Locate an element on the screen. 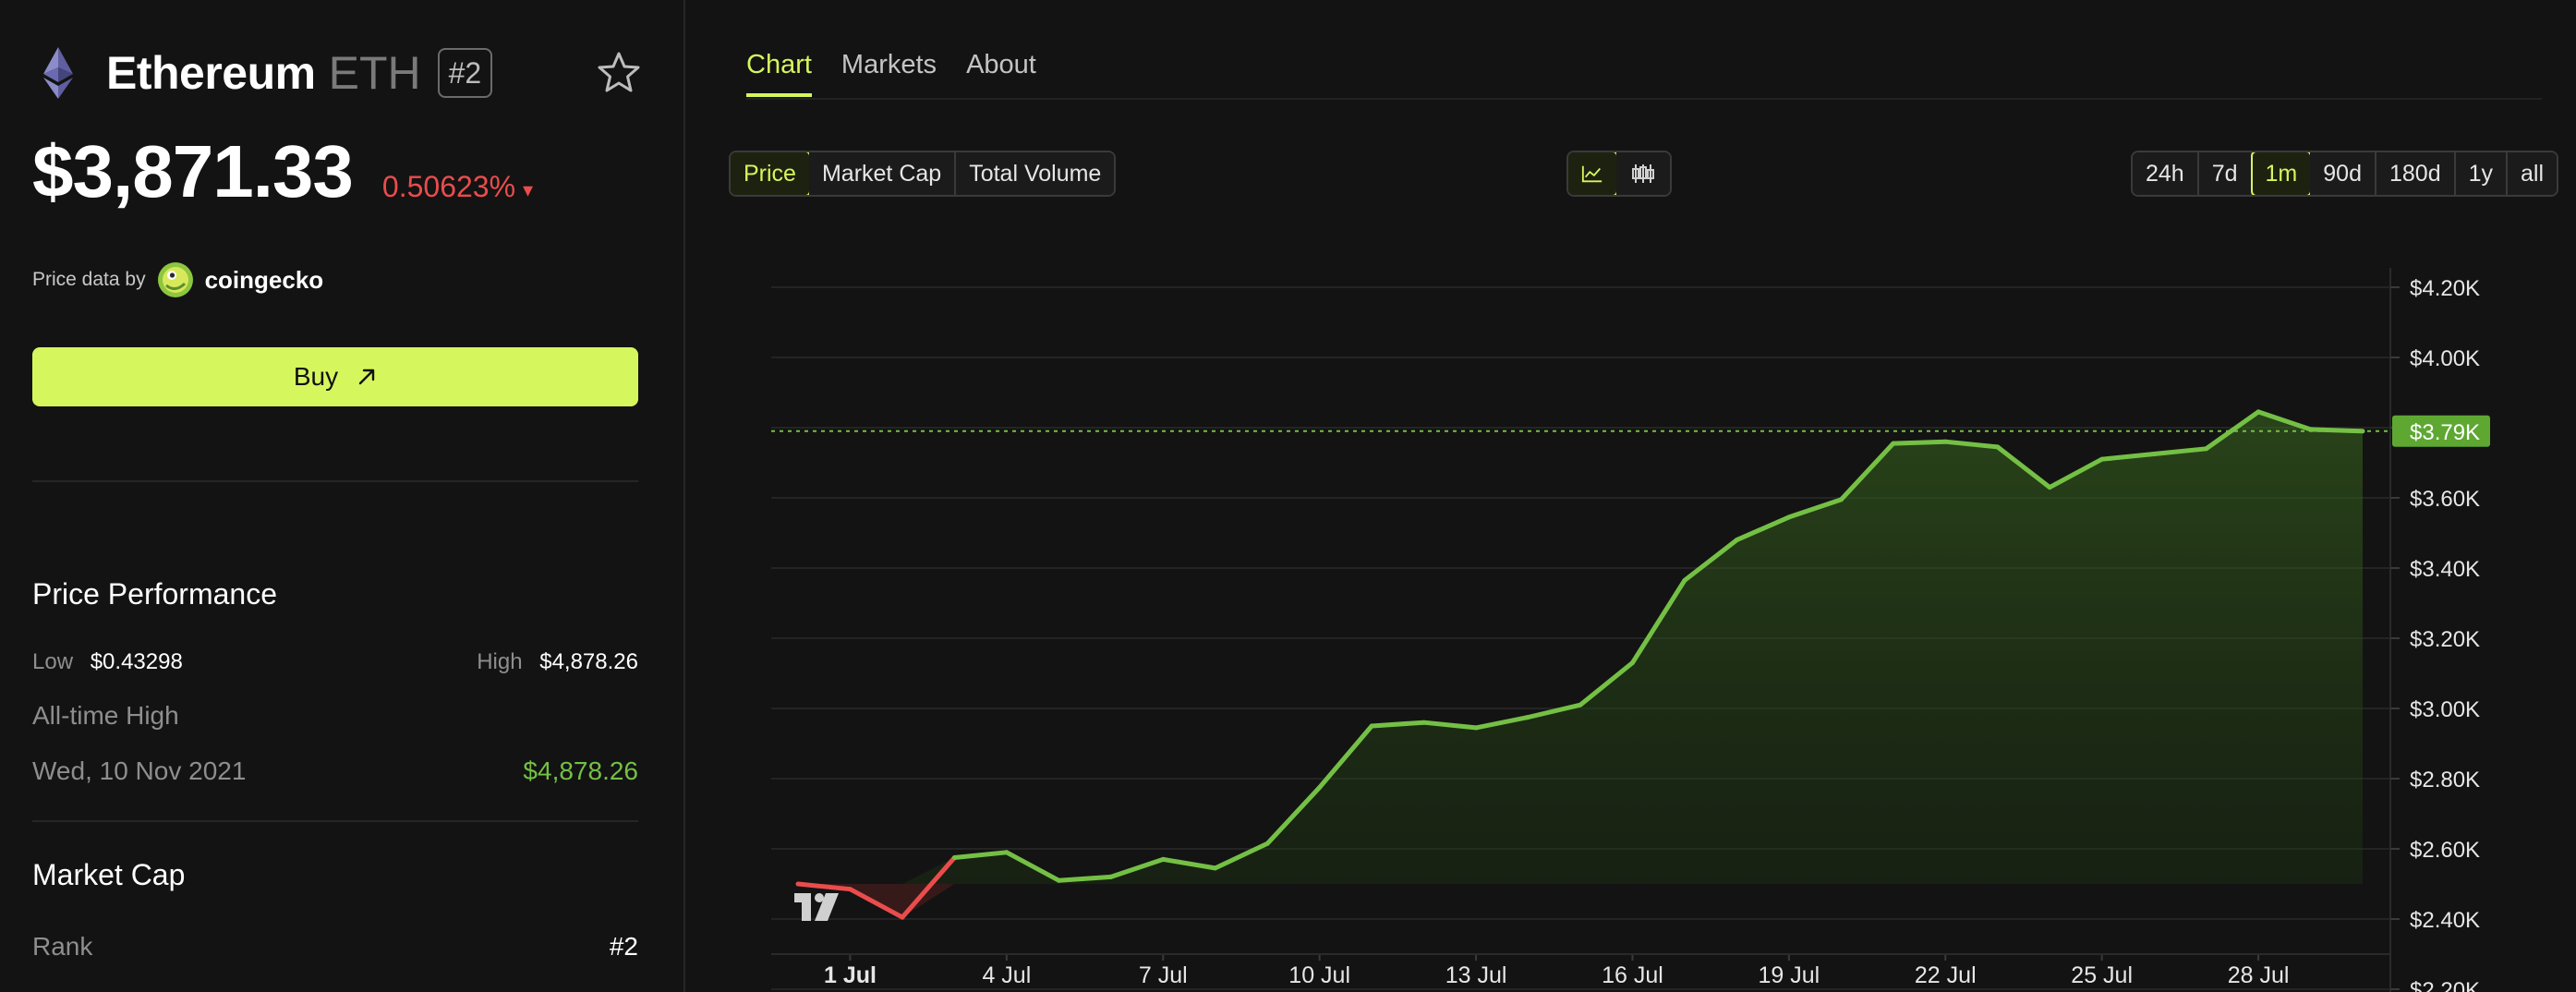 This screenshot has width=2576, height=992. favorite-star-icon is located at coordinates (619, 73).